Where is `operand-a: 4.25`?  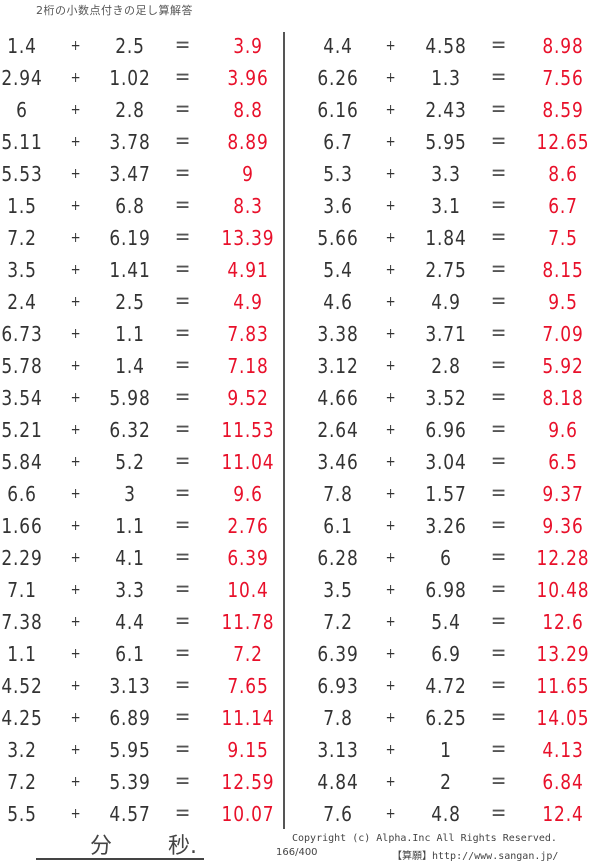 operand-a: 4.25 is located at coordinates (22, 718).